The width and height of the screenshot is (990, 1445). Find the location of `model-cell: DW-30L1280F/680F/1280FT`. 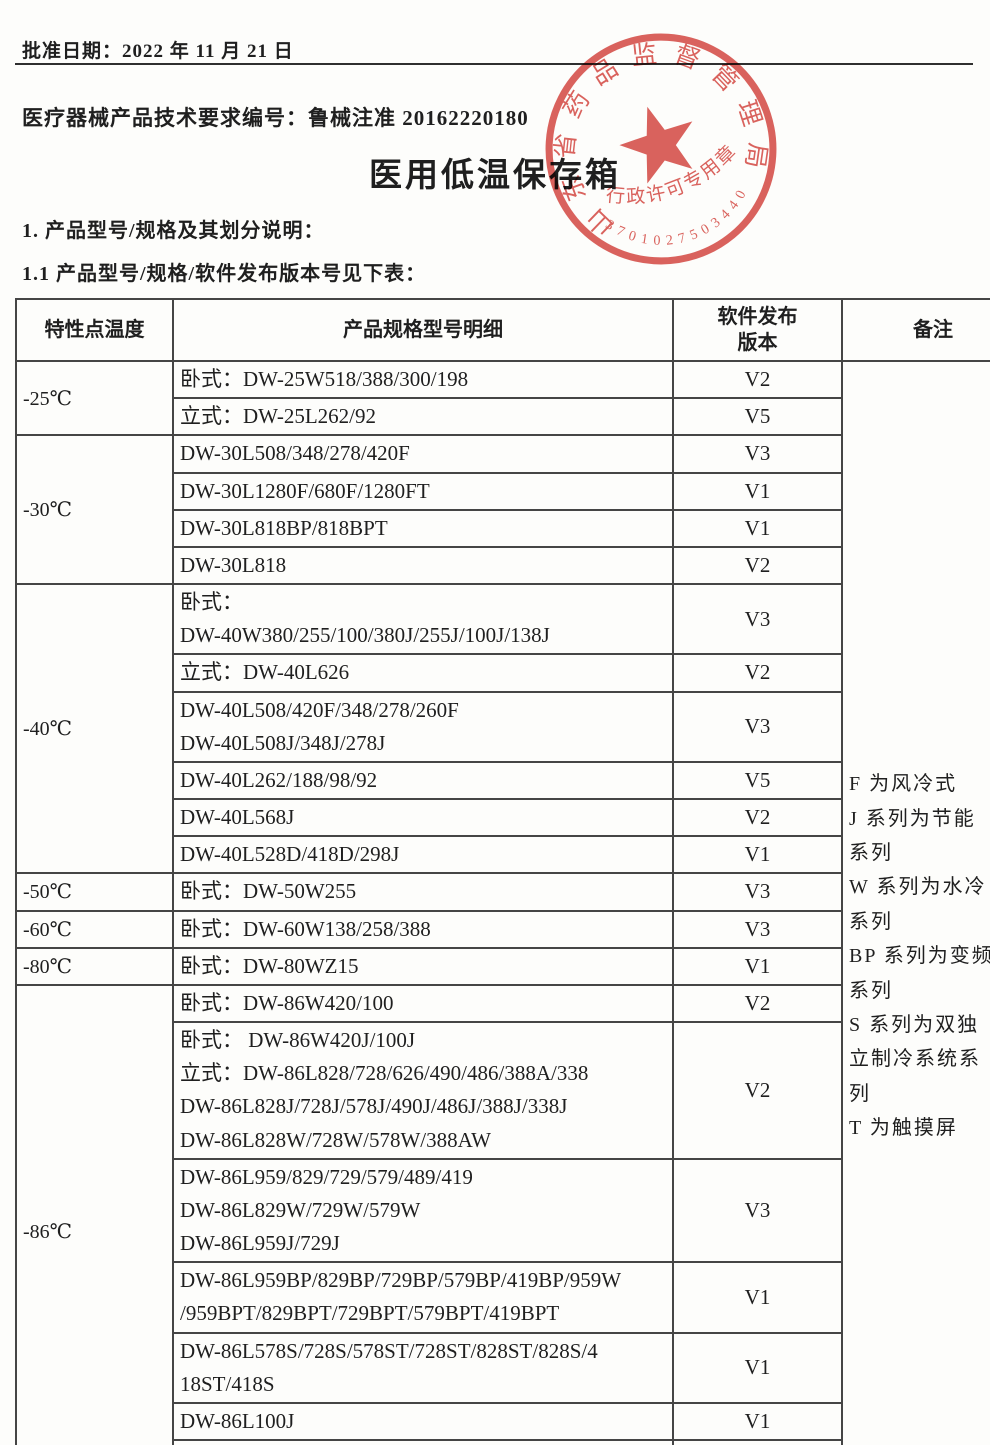

model-cell: DW-30L1280F/680F/1280FT is located at coordinates (423, 491).